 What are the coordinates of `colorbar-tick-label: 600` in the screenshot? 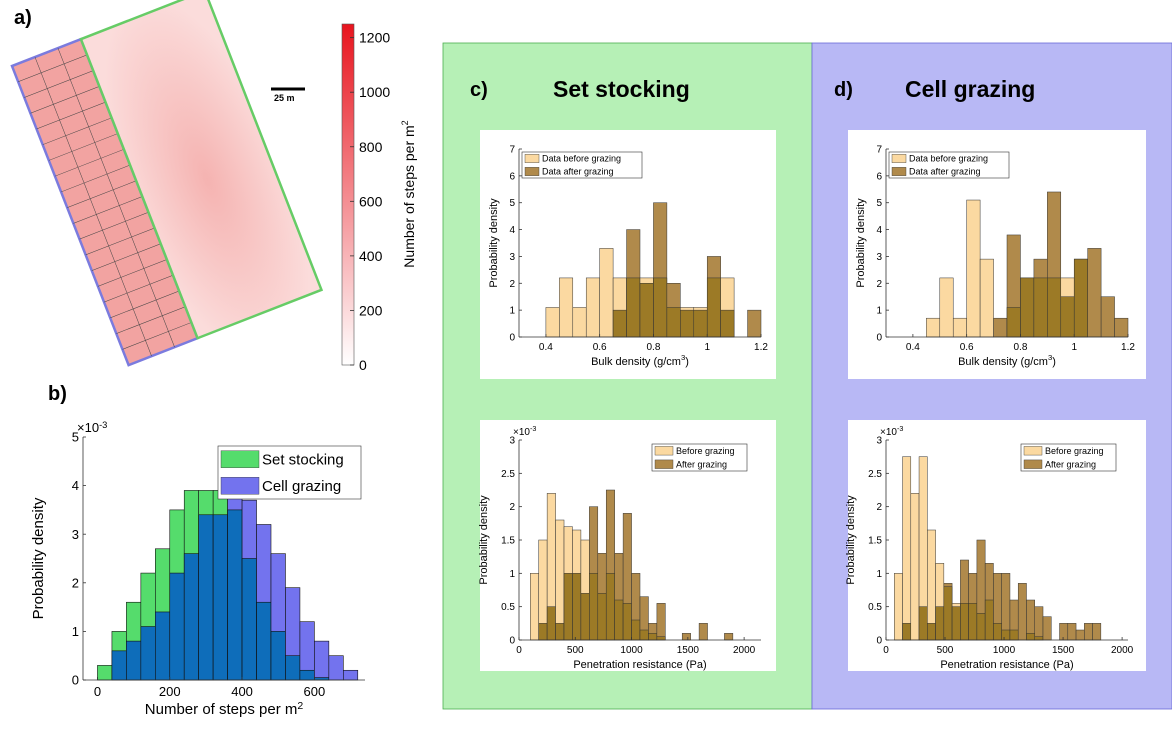 It's located at (371, 201).